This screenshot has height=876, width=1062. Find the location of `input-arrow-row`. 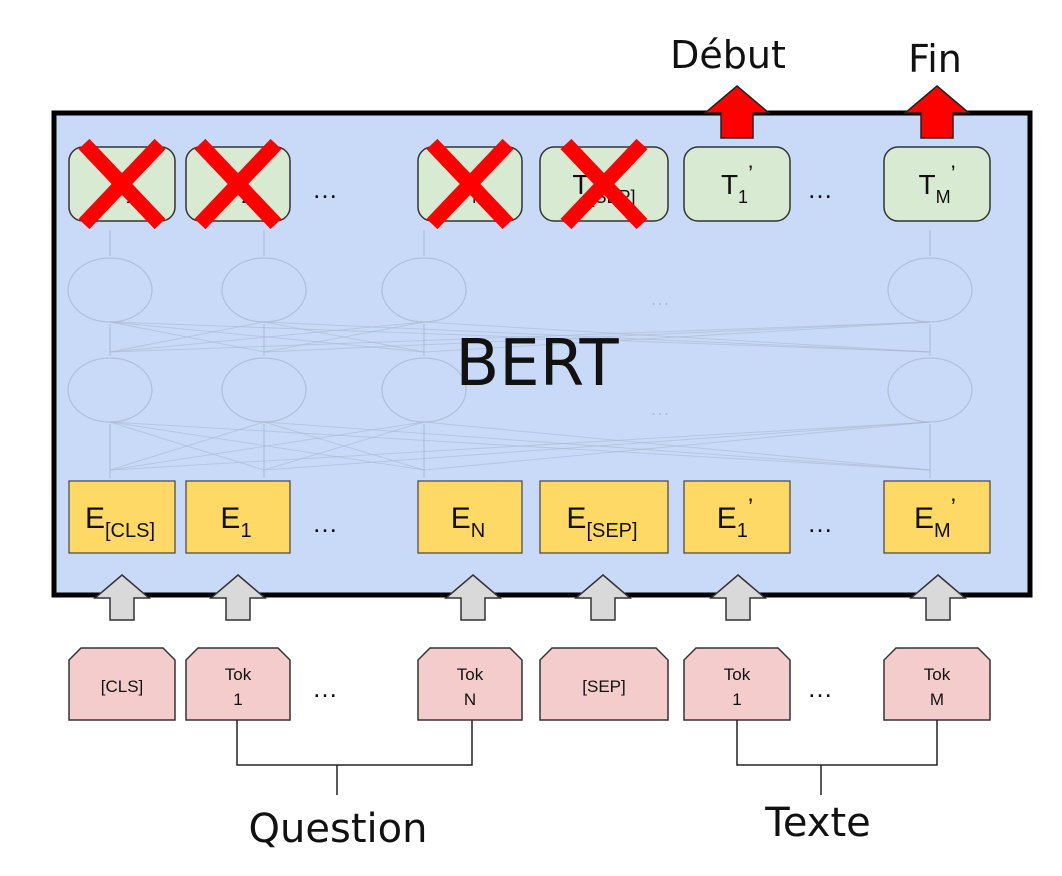

input-arrow-row is located at coordinates (530, 597).